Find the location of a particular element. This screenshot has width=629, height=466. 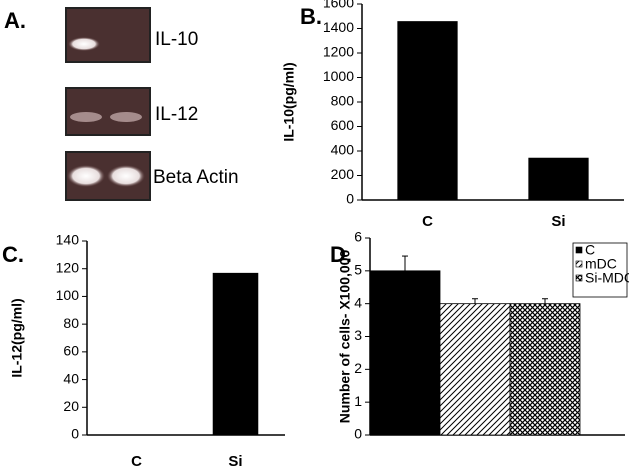

gel-label: IL-12 is located at coordinates (176, 114).